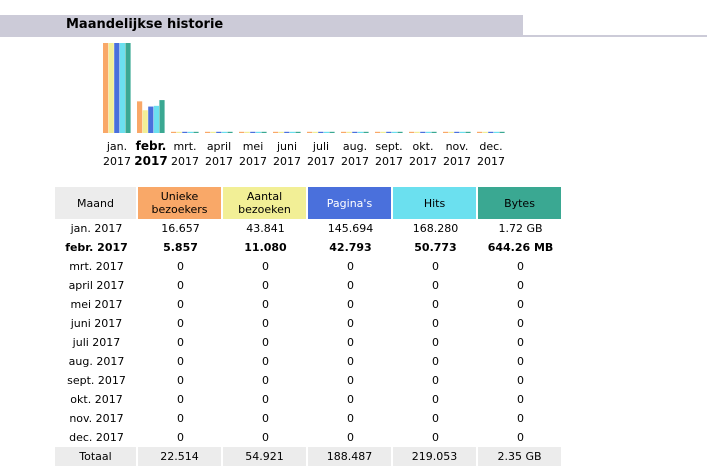 This screenshot has height=473, width=707. What do you see at coordinates (457, 154) in the screenshot?
I see `month-label-10: nov. 2017` at bounding box center [457, 154].